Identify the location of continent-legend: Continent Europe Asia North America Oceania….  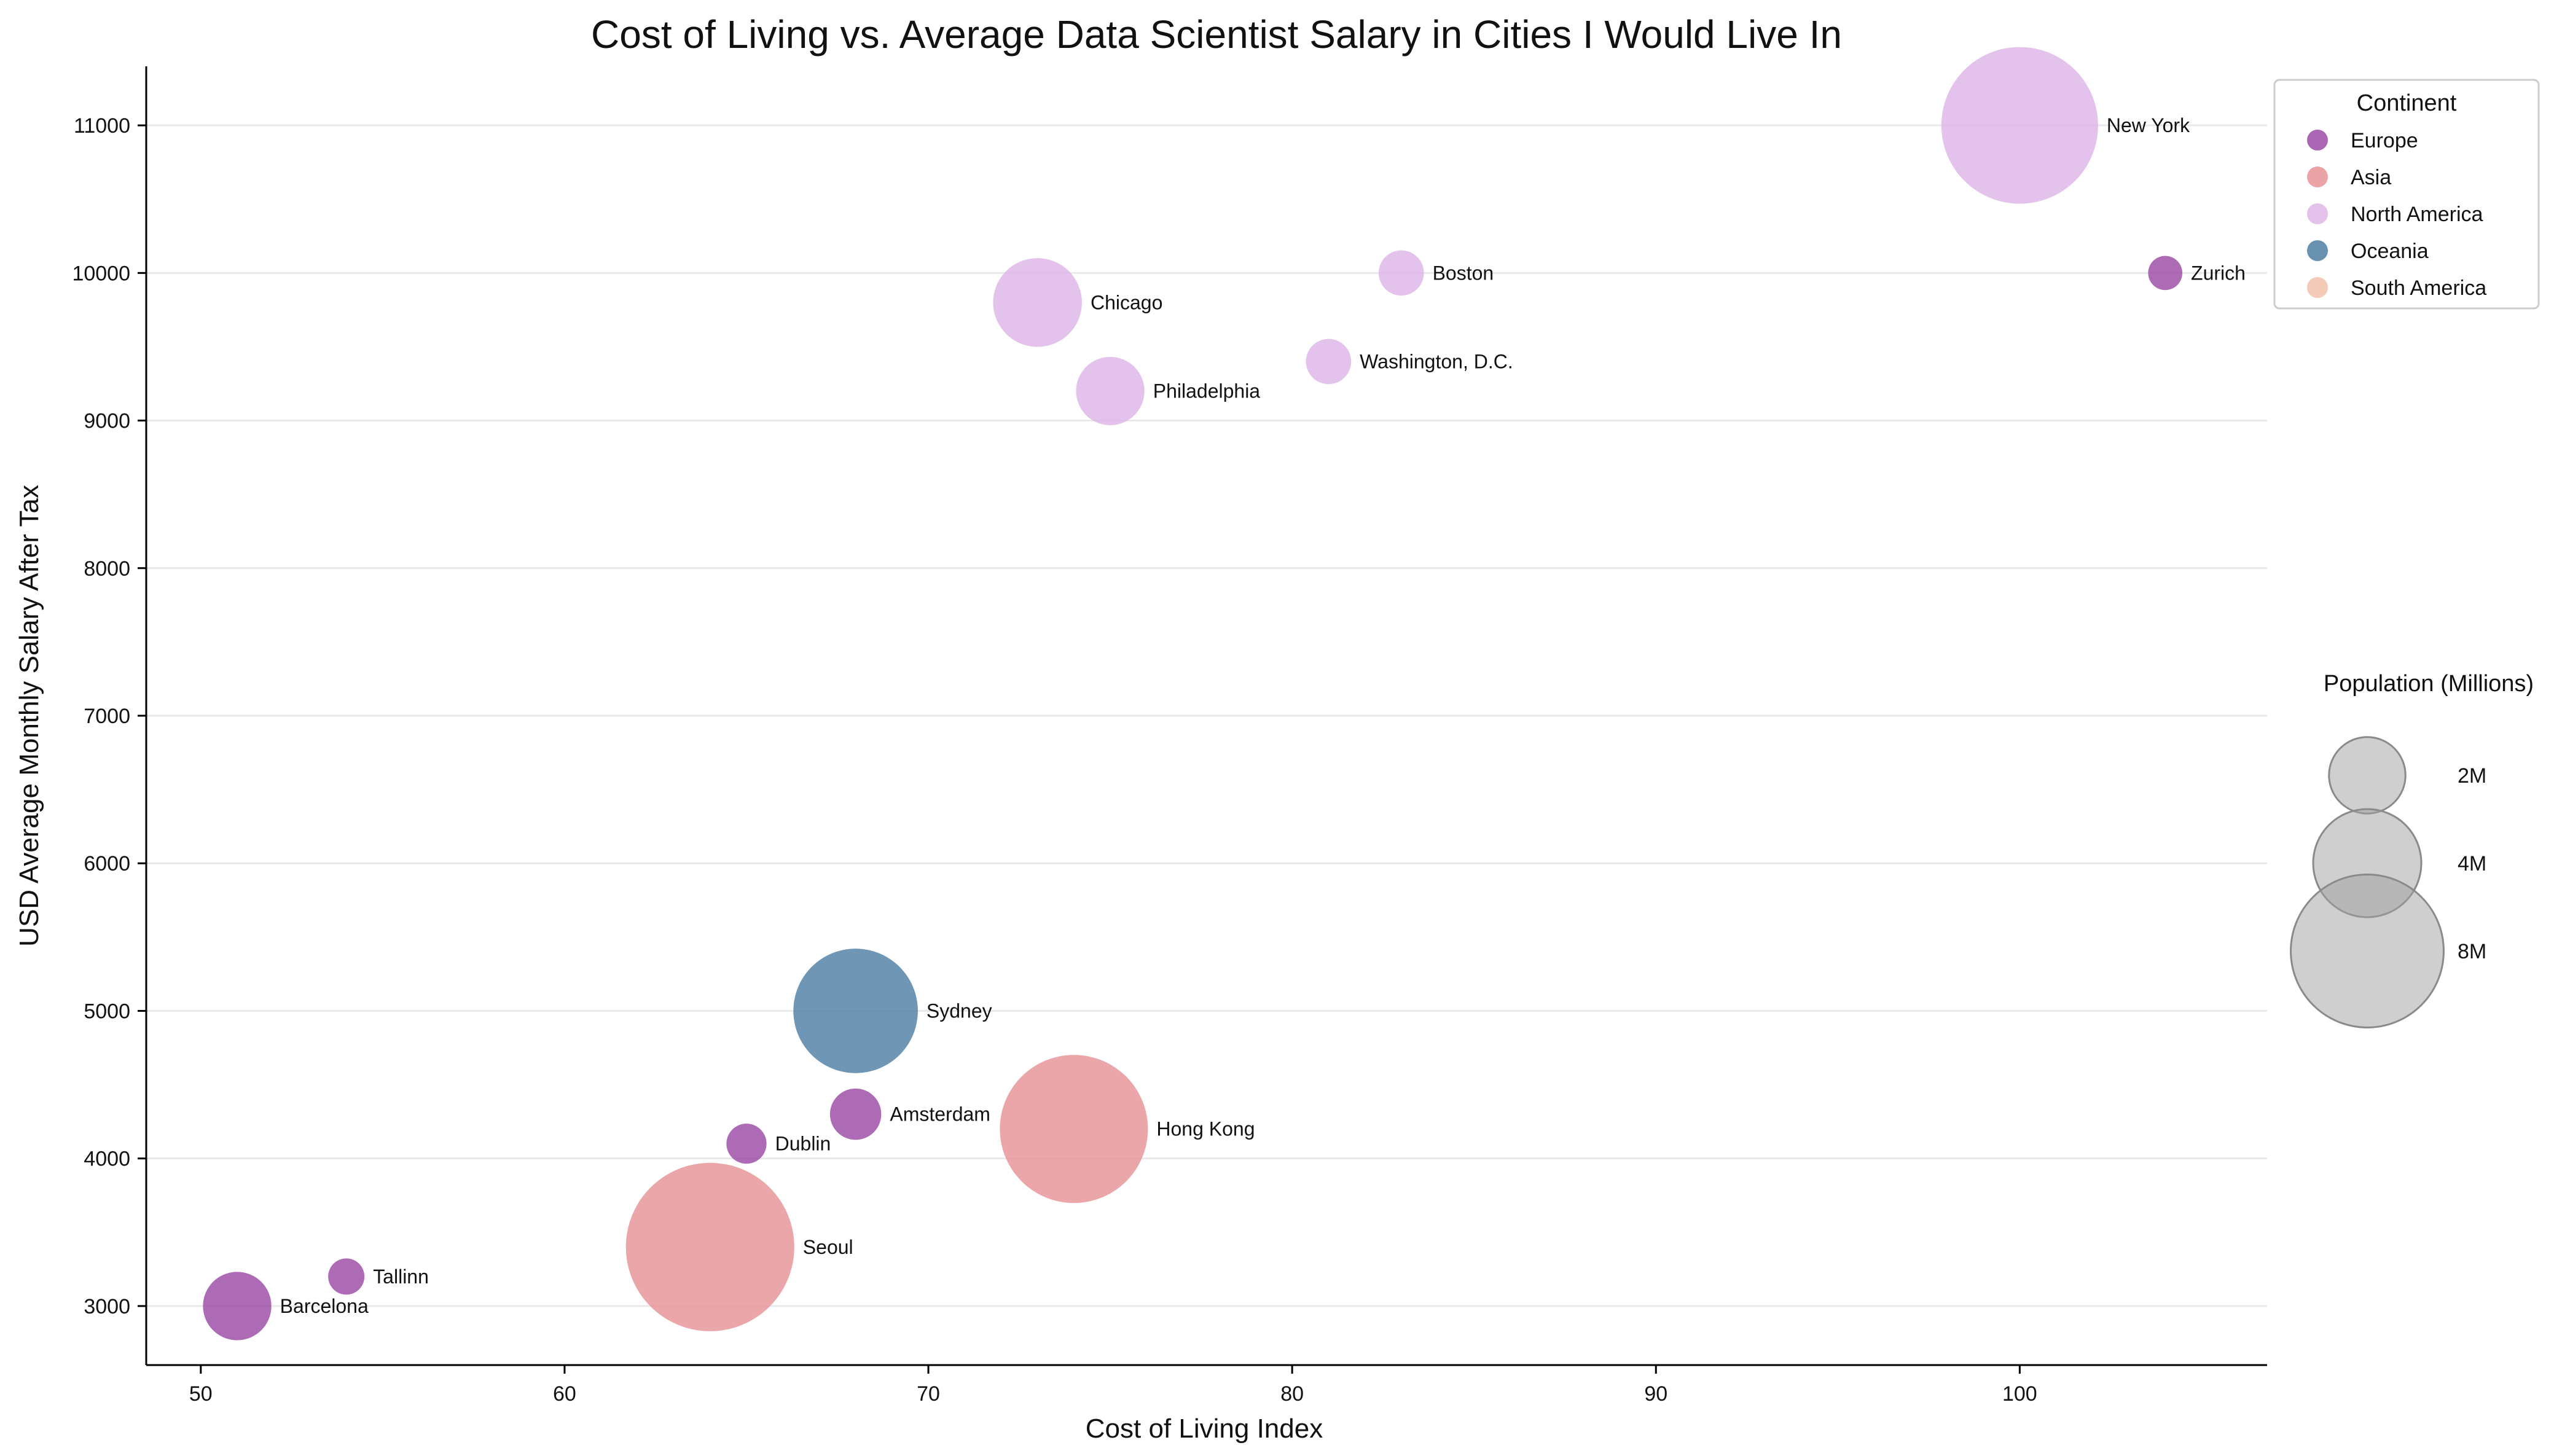
(2406, 194).